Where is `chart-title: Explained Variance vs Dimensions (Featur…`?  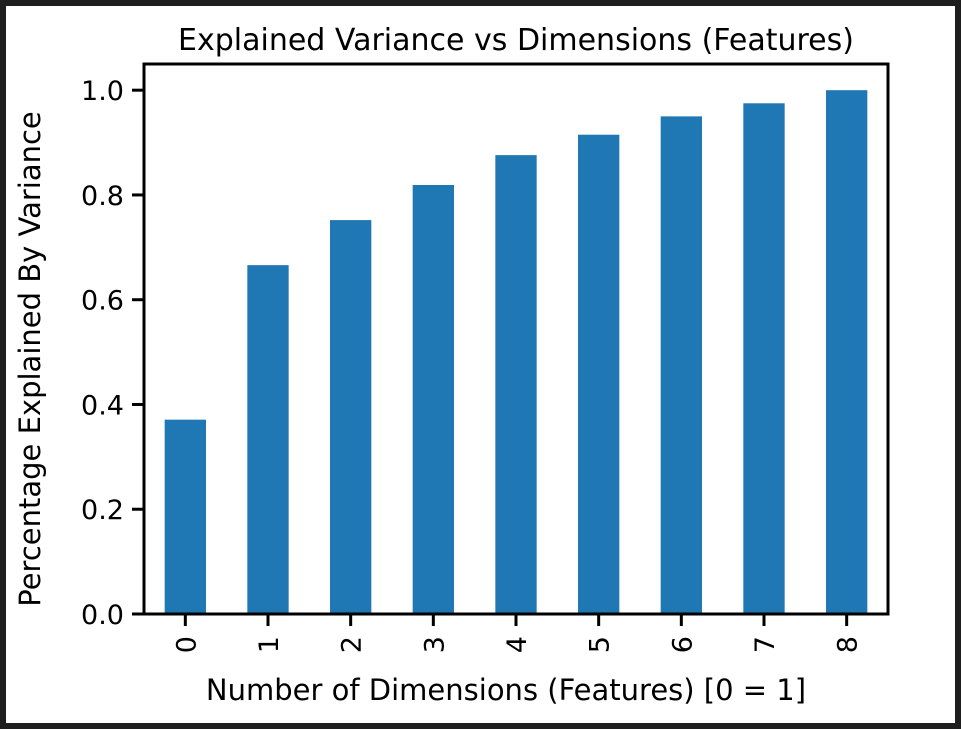
chart-title: Explained Variance vs Dimensions (Featur… is located at coordinates (516, 40).